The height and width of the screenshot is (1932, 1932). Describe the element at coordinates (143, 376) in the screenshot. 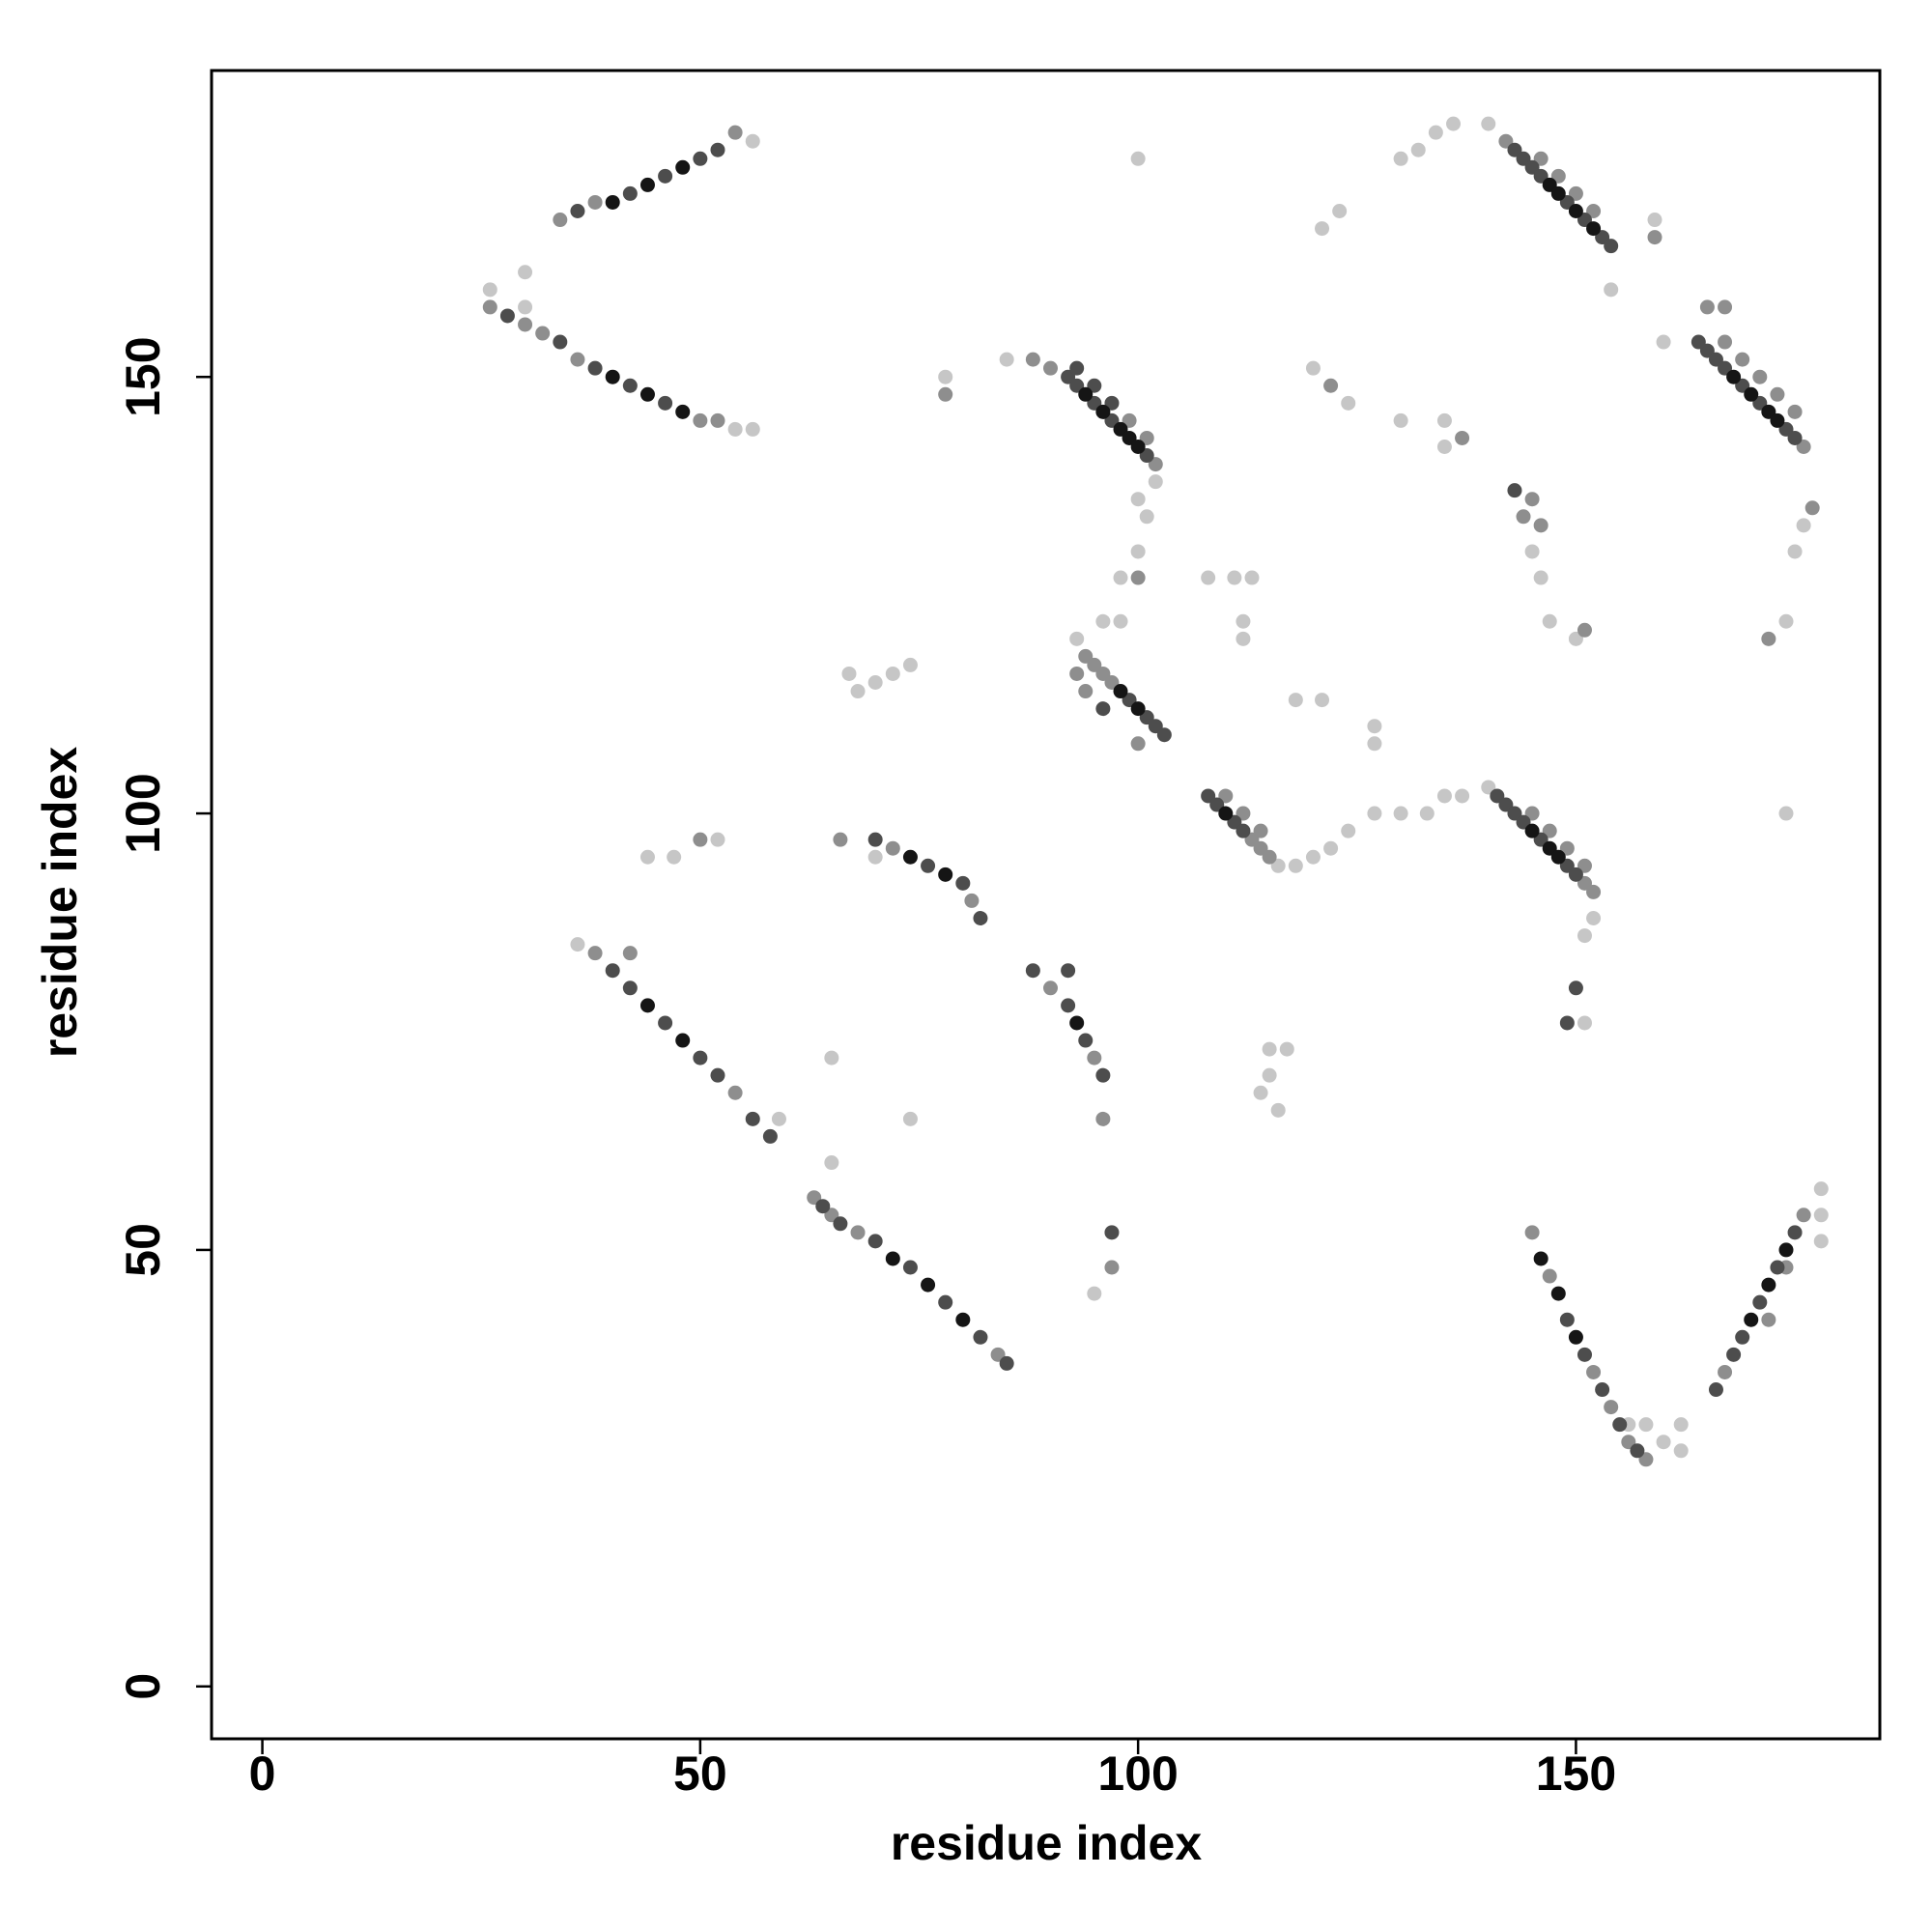

I see `y-tick-label: 150` at that location.